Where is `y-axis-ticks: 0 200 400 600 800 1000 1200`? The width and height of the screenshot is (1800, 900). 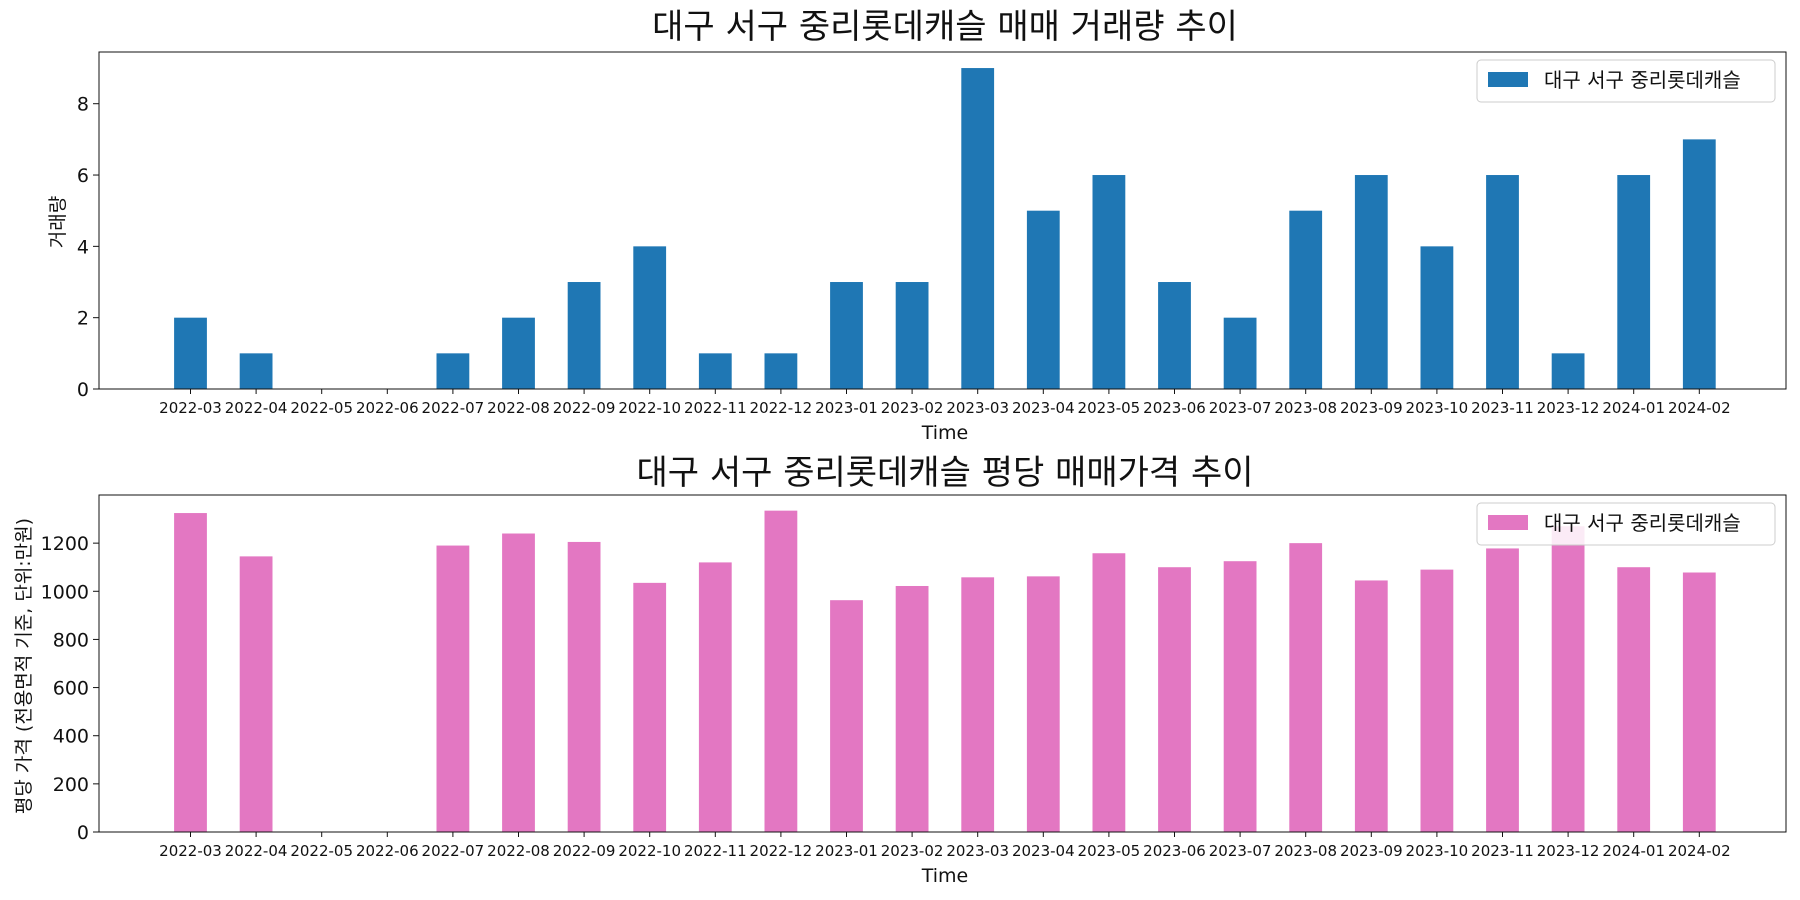 y-axis-ticks: 0 200 400 600 800 1000 1200 is located at coordinates (70, 688).